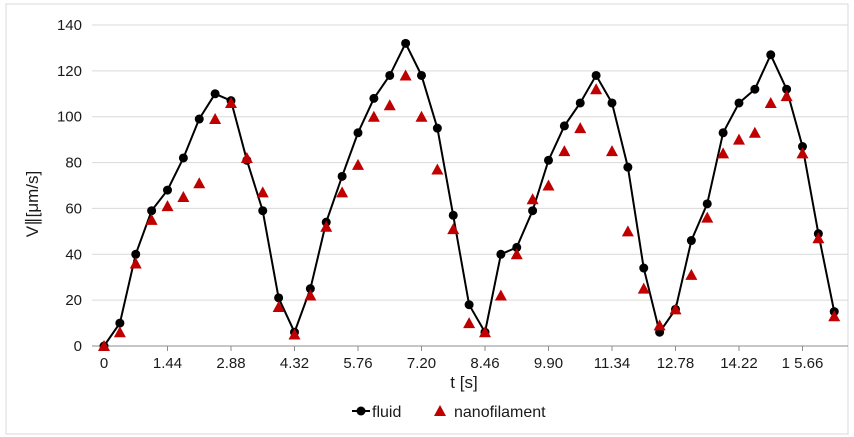 This screenshot has width=854, height=437. I want to click on legend-nanofilament-label: nanofilament, so click(500, 412).